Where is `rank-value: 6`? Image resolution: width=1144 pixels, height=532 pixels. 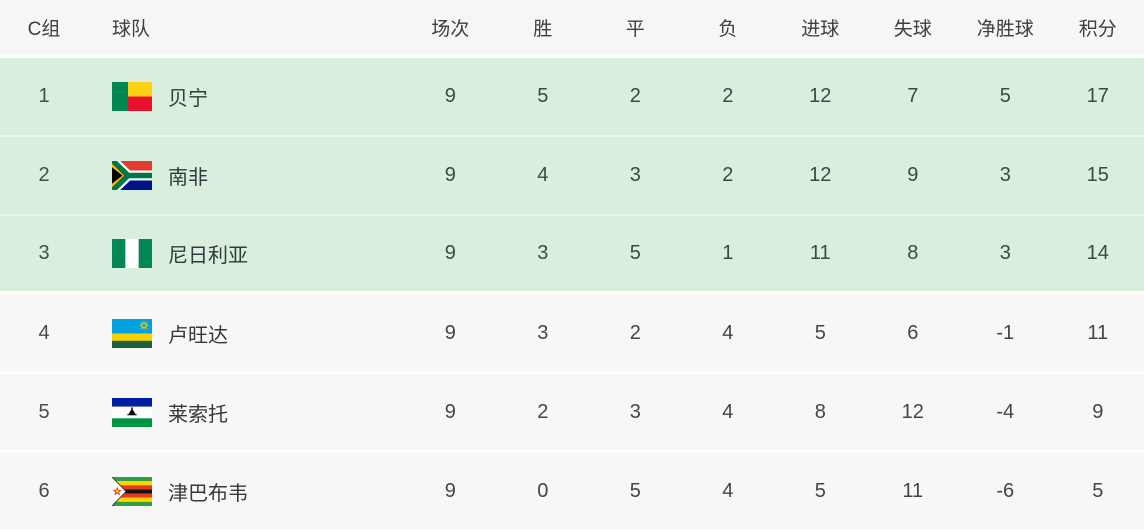
rank-value: 6 is located at coordinates (44, 491).